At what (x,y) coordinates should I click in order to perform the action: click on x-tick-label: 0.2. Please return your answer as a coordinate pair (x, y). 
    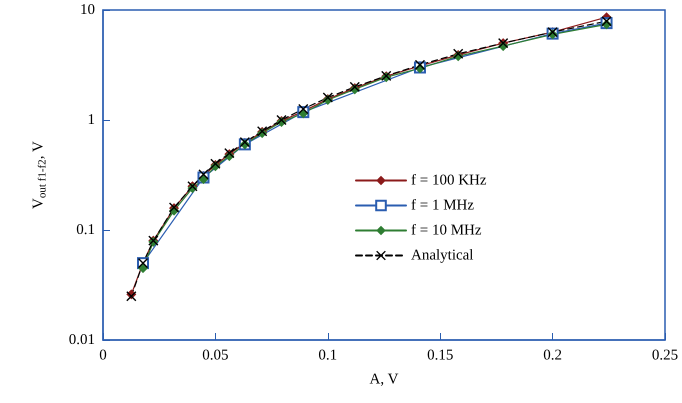
    Looking at the image, I should click on (552, 356).